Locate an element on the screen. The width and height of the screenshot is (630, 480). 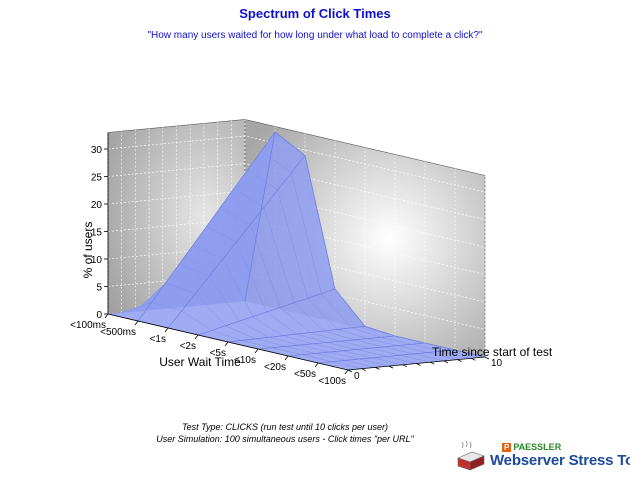
y-axis-label: % of users is located at coordinates (88, 250).